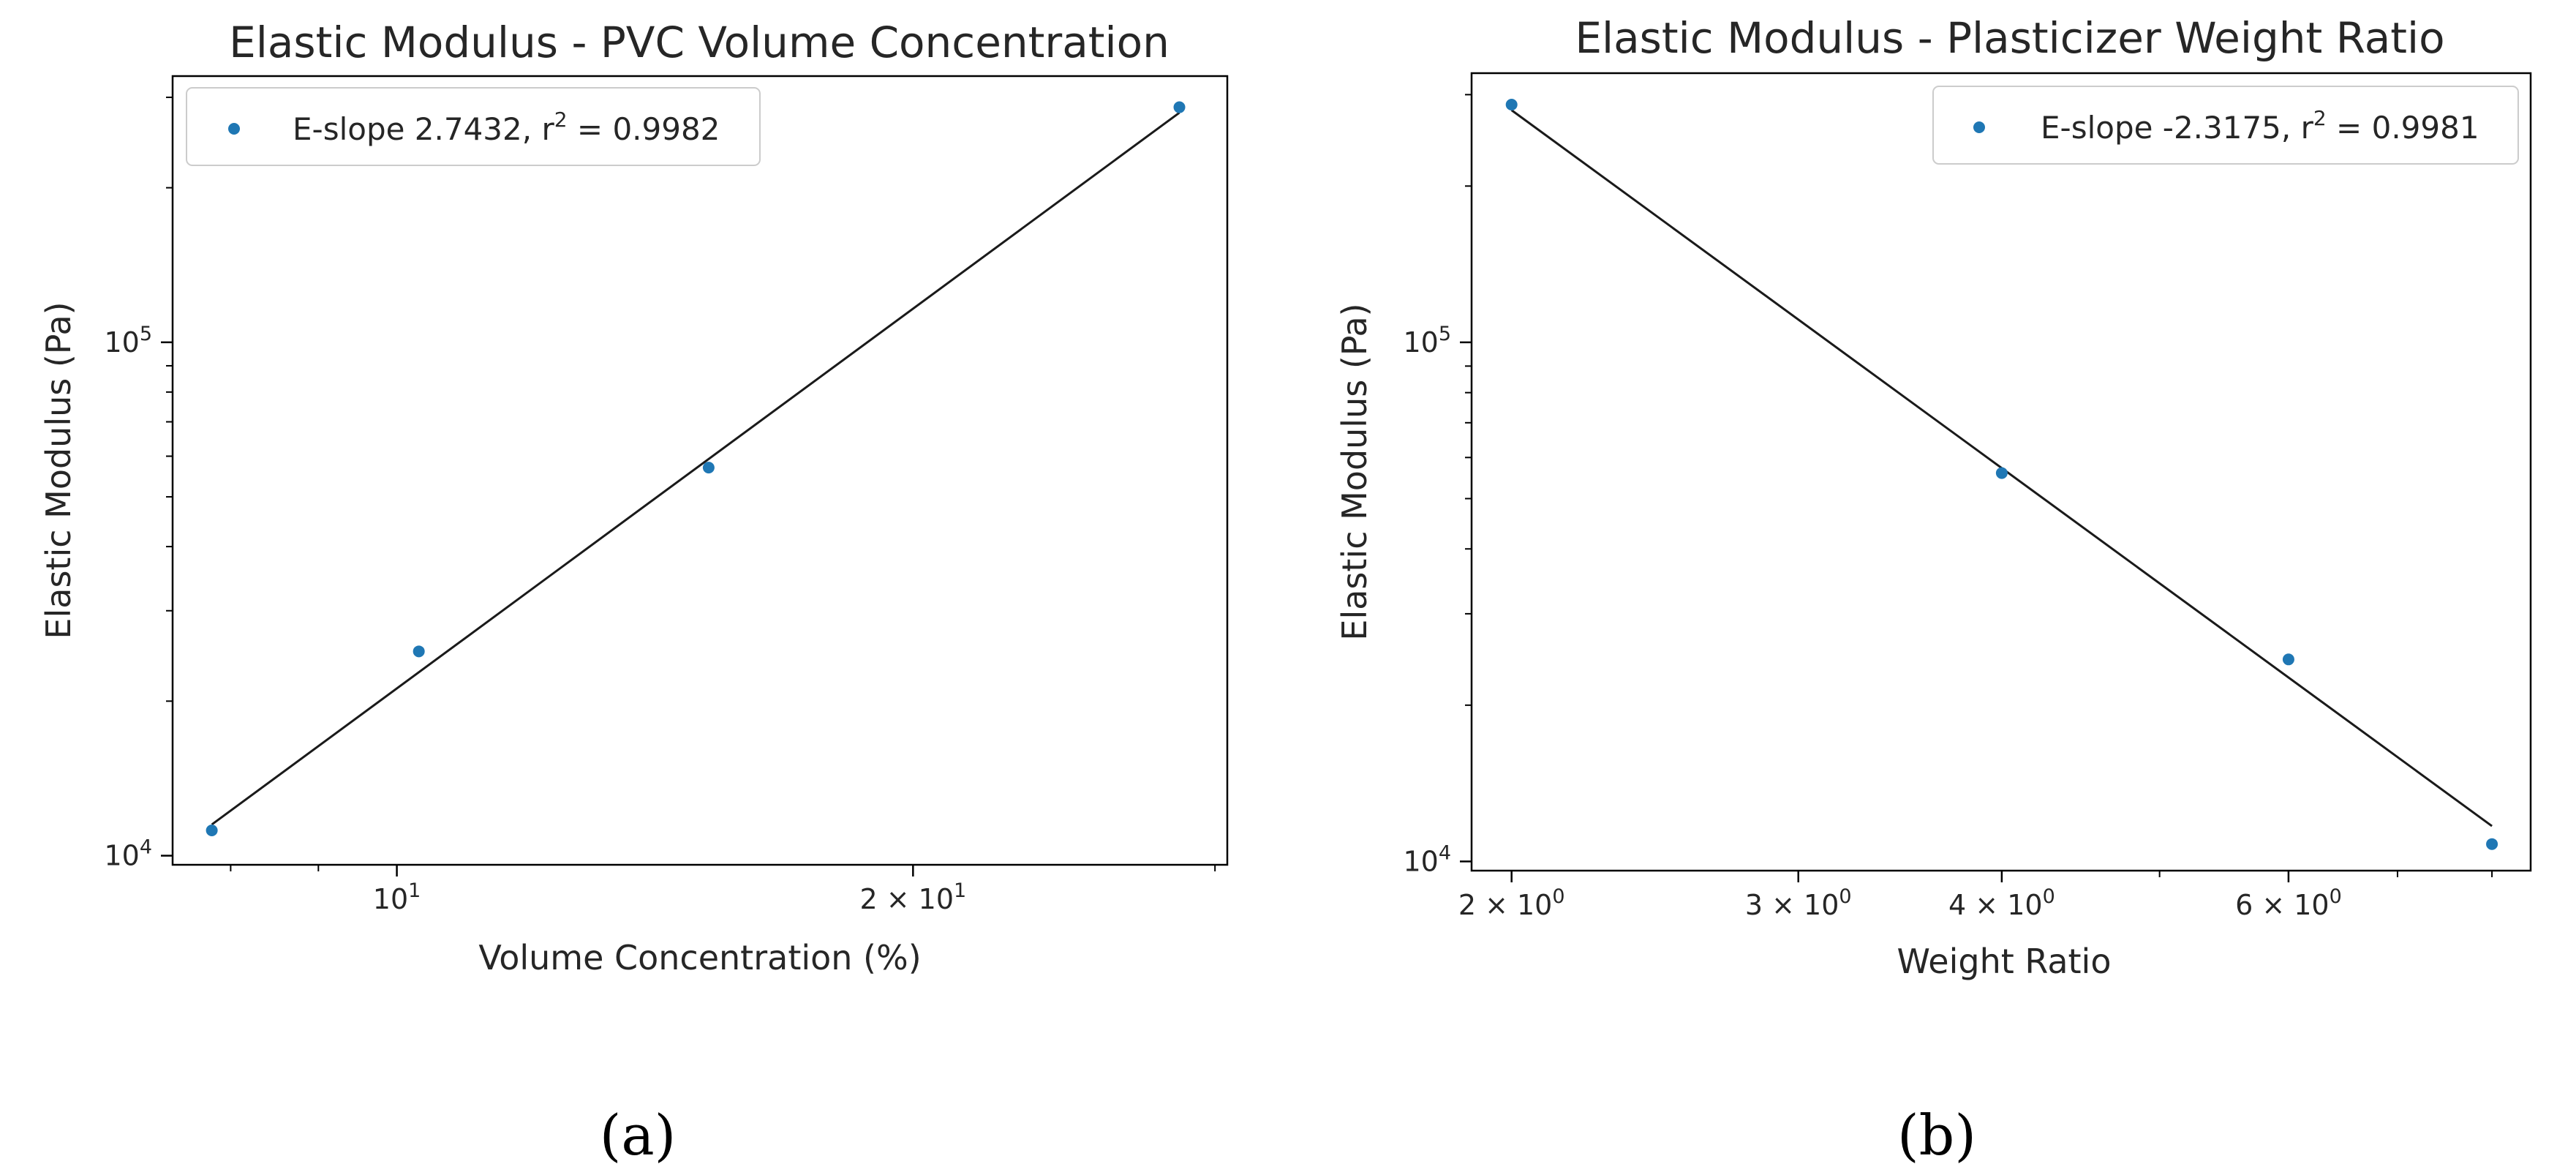 Image resolution: width=2576 pixels, height=1175 pixels. Describe the element at coordinates (1936, 1135) in the screenshot. I see `panel-label: (b)` at that location.